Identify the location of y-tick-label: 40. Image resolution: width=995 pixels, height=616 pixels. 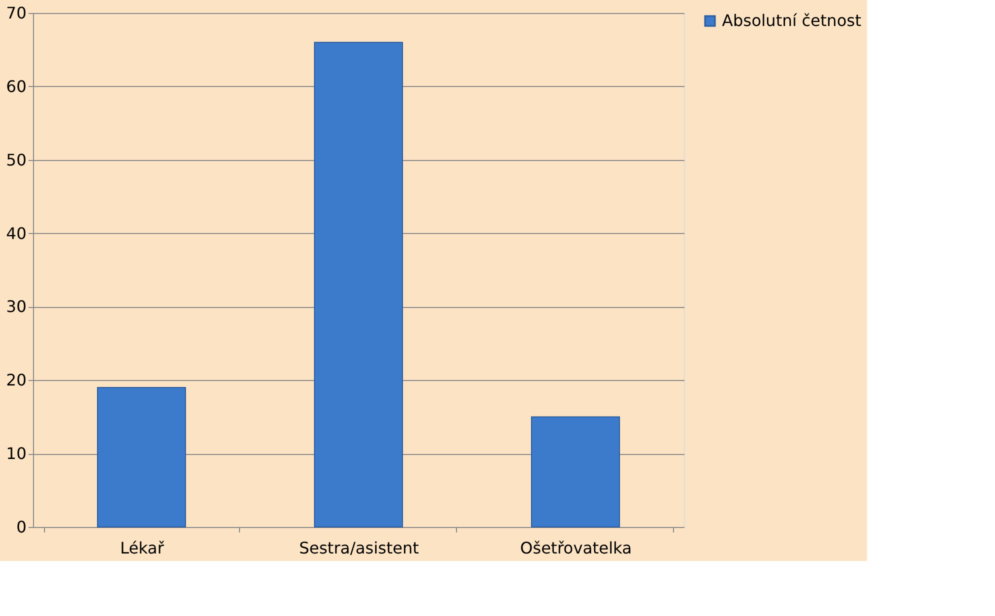
(16, 233).